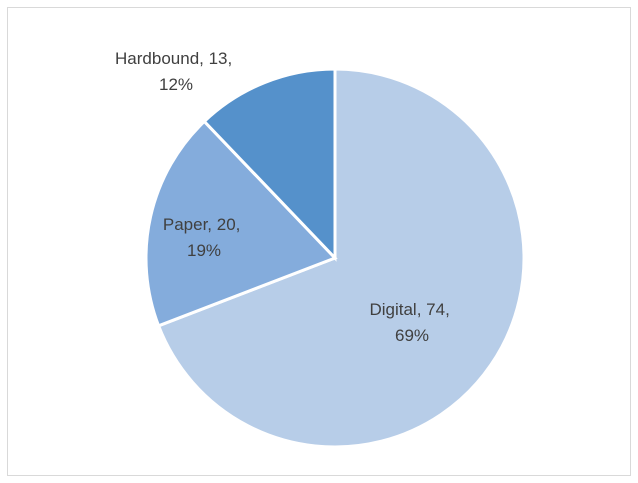 The height and width of the screenshot is (483, 638). What do you see at coordinates (409, 309) in the screenshot?
I see `data-label-digital-line1: Digital, 74,` at bounding box center [409, 309].